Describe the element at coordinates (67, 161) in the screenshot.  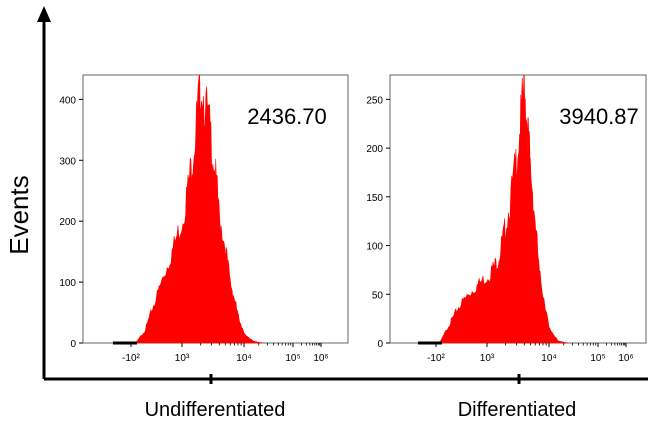
I see `y-tick-label: 300` at that location.